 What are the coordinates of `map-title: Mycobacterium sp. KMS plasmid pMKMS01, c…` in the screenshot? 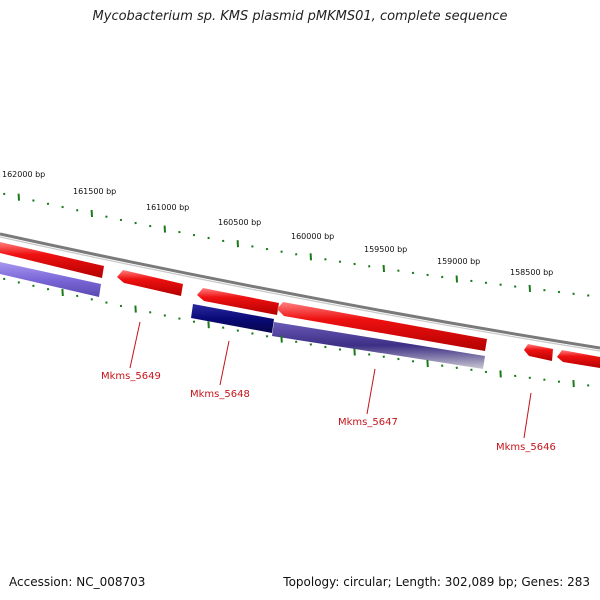 It's located at (300, 16).